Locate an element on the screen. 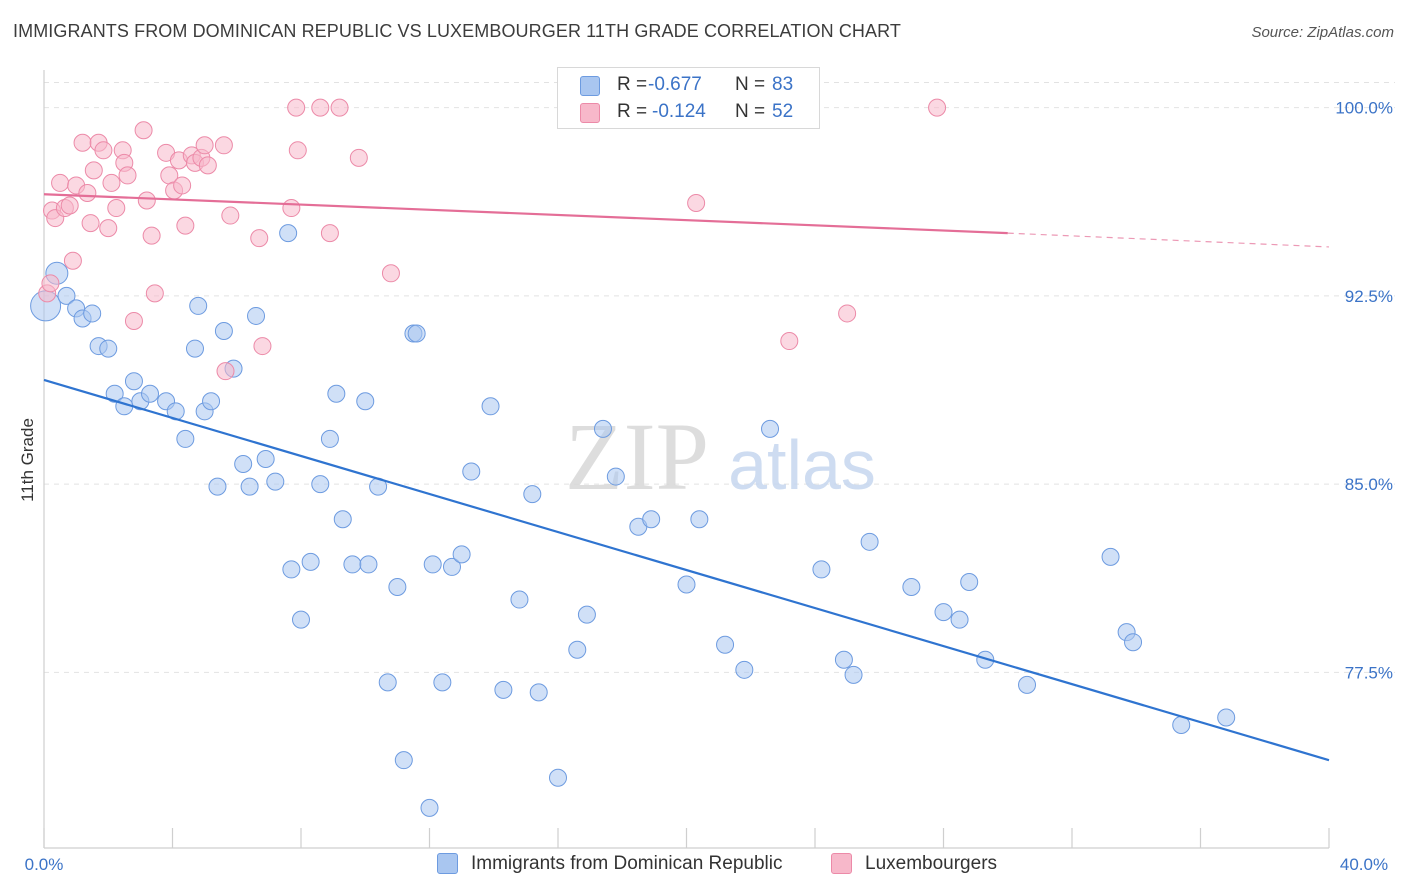  x-tick-label-max: 40.0% is located at coordinates (1364, 864).